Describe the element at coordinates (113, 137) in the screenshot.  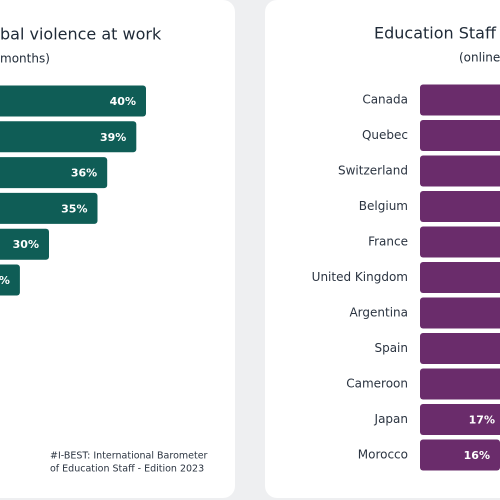
I see `value-label: 39%` at that location.